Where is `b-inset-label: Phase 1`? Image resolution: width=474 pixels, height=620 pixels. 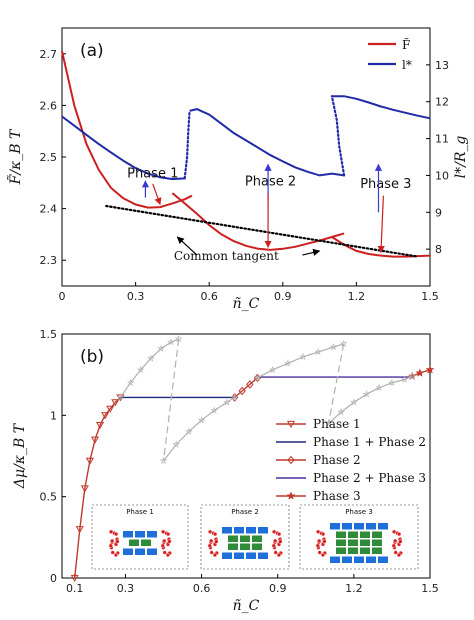 b-inset-label: Phase 1 is located at coordinates (140, 512).